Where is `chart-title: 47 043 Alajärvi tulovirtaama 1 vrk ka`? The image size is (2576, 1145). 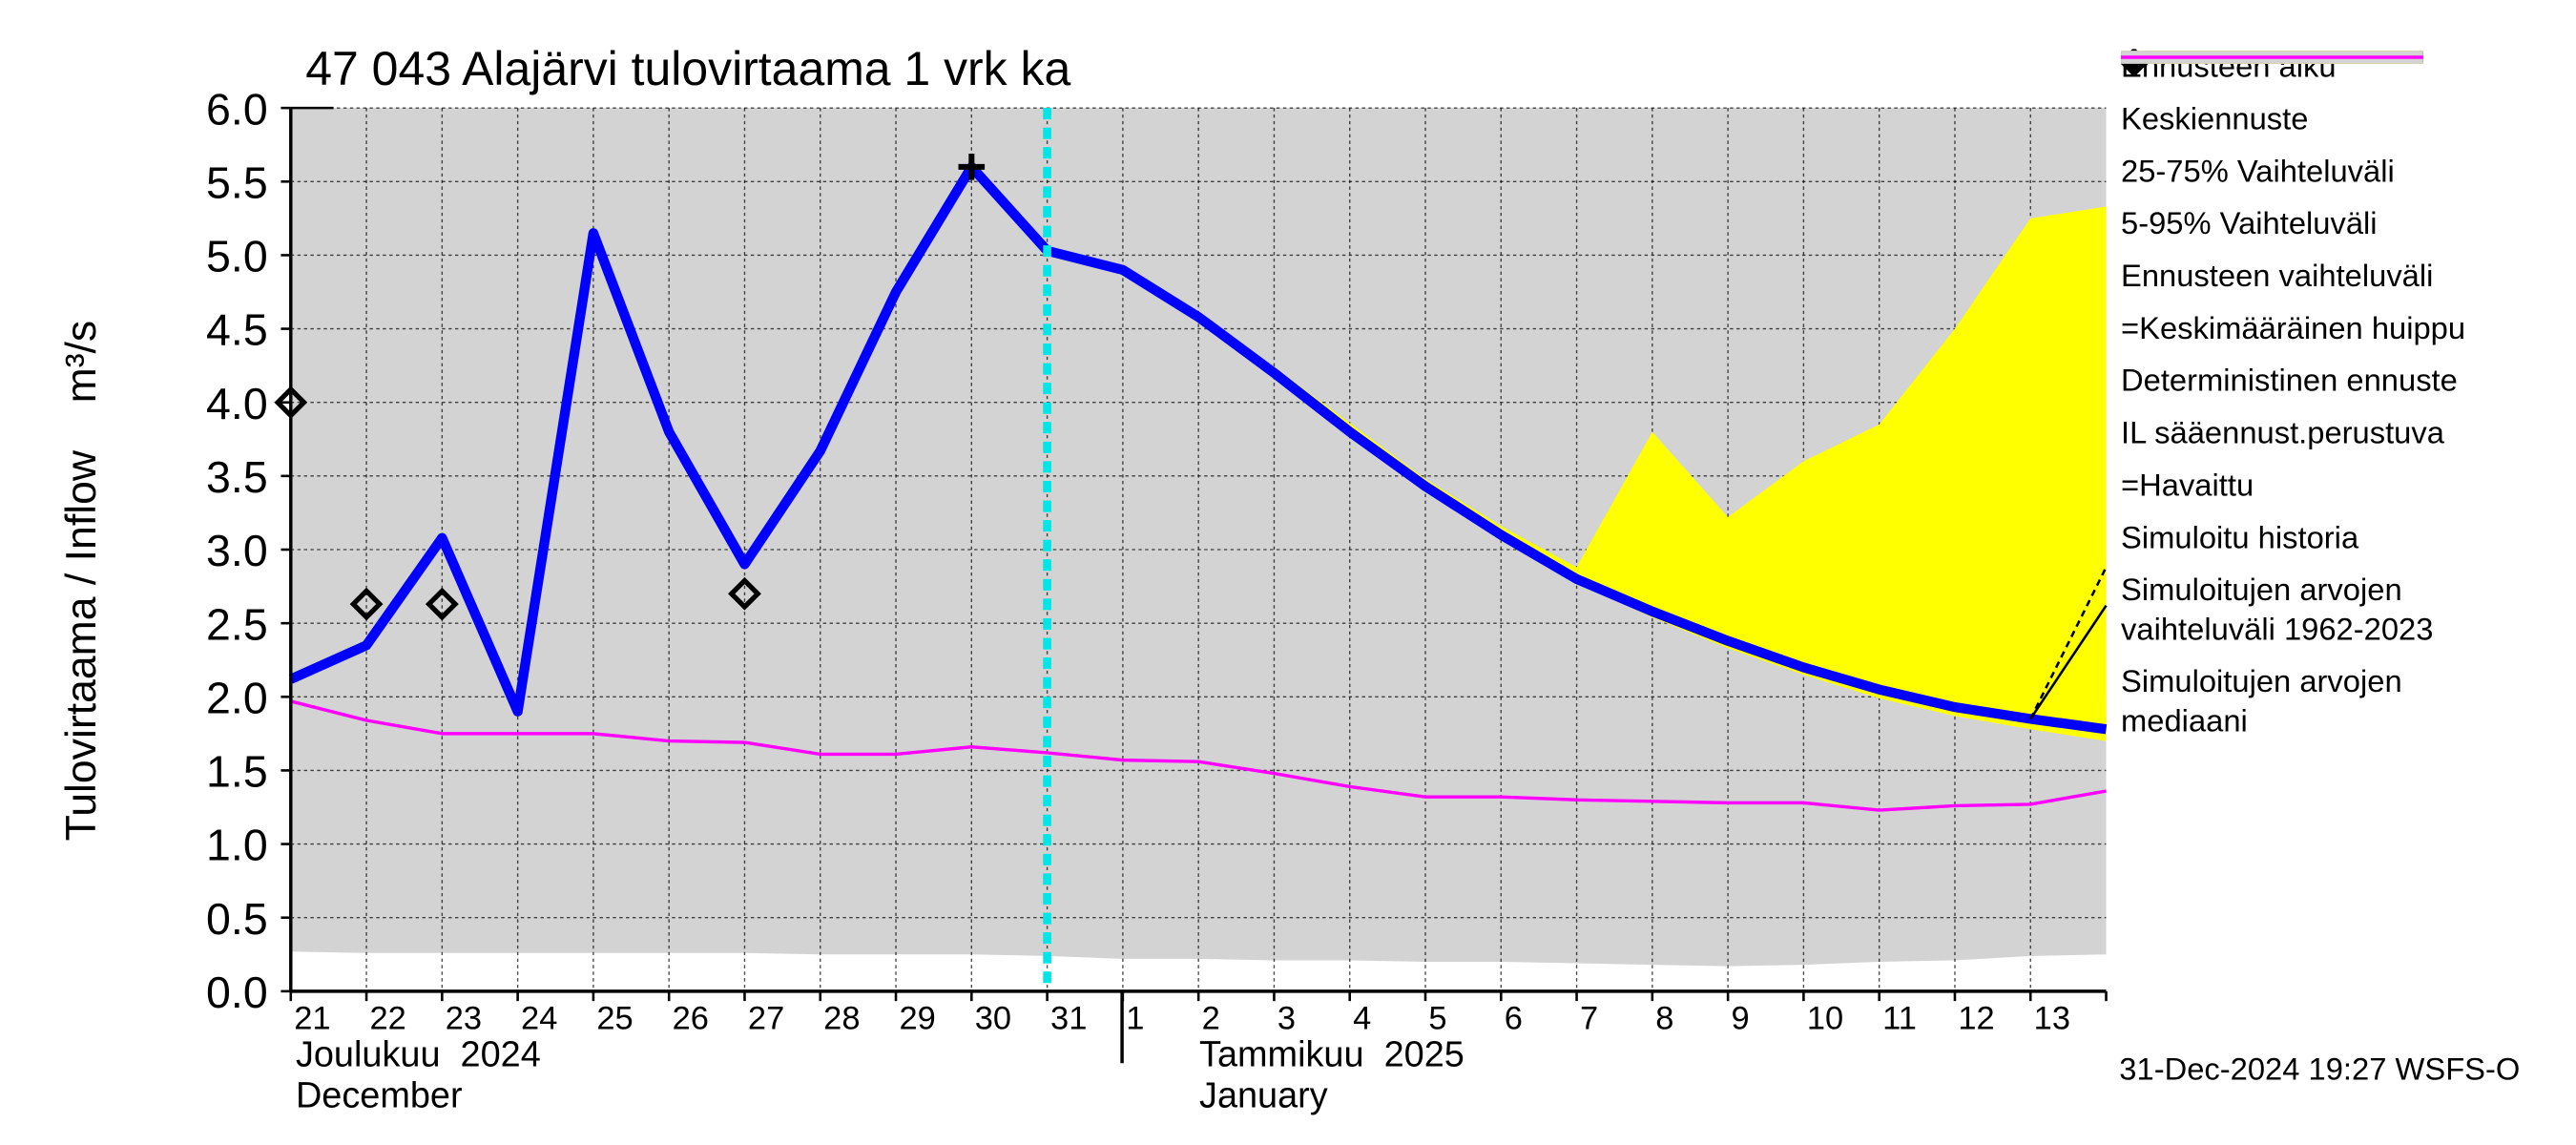 chart-title: 47 043 Alajärvi tulovirtaama 1 vrk ka is located at coordinates (687, 69).